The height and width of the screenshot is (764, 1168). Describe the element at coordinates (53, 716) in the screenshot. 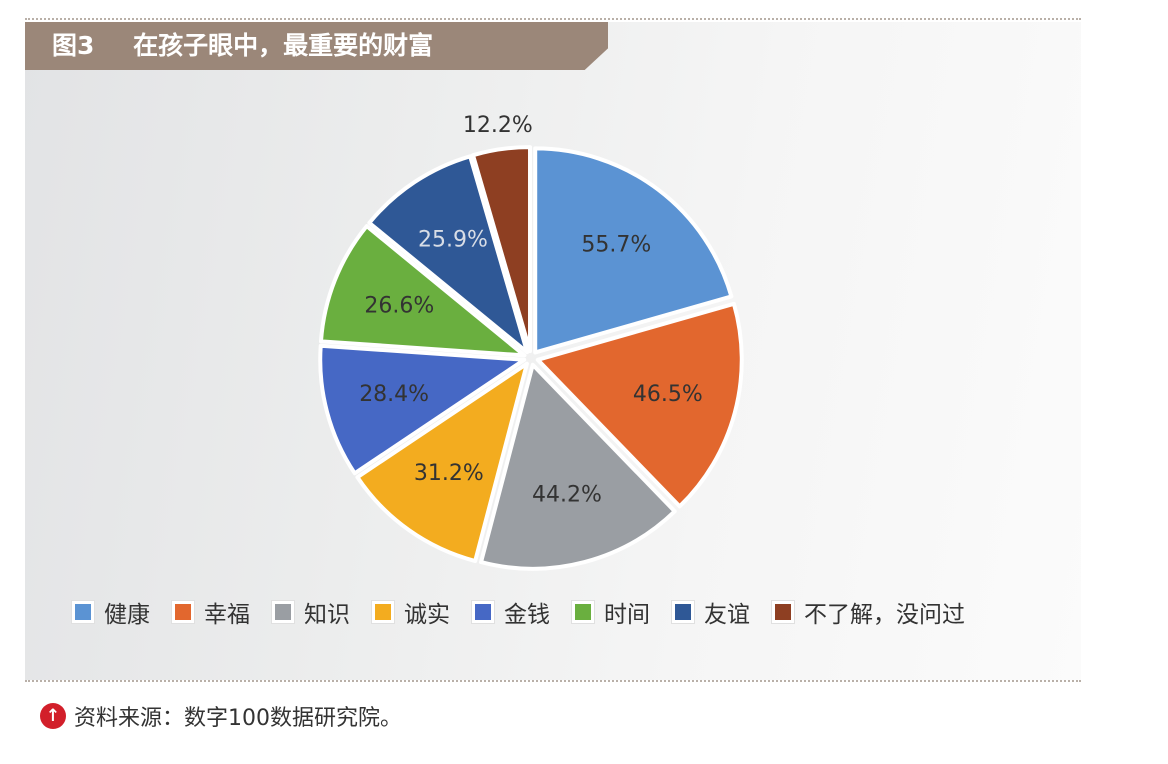

I see `up-arrow-icon: ↑` at that location.